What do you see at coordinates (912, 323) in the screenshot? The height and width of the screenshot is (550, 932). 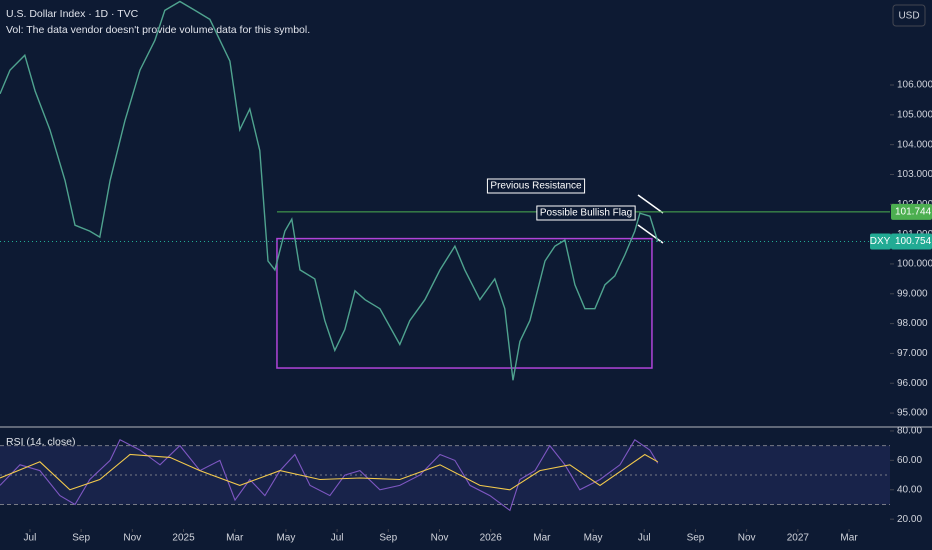 I see `y-tick-label: 98.000` at bounding box center [912, 323].